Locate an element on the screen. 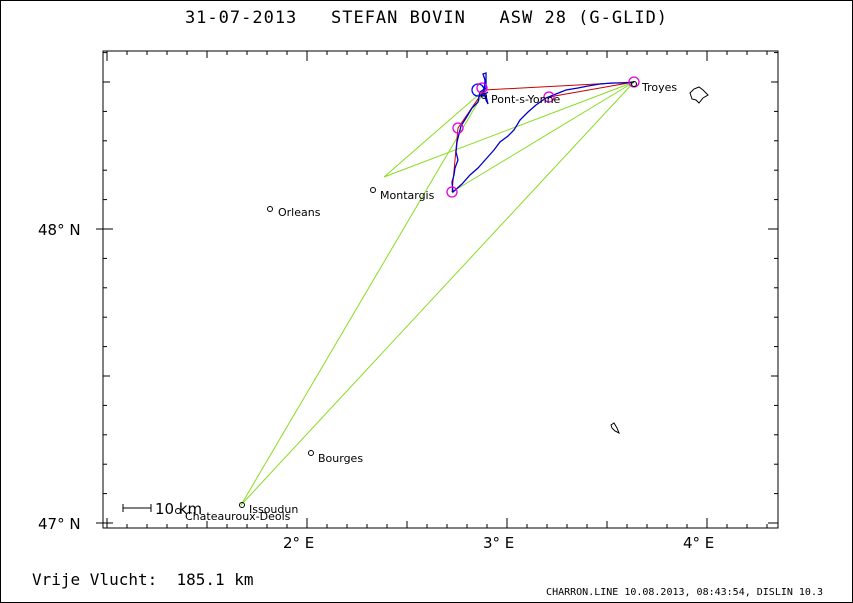 The image size is (853, 603). scale-bar-label: 10 km is located at coordinates (178, 509).